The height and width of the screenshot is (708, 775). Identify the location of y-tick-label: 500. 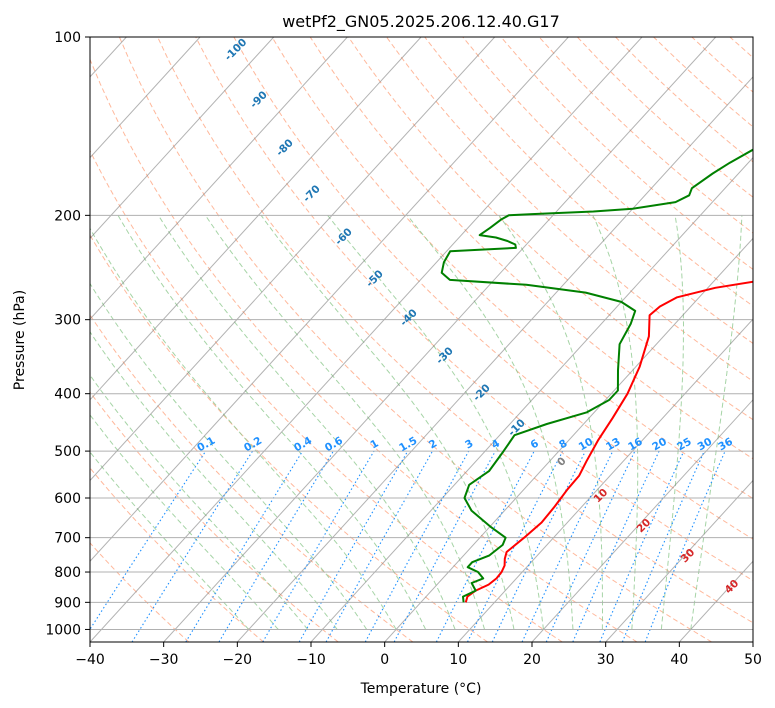
(67, 452).